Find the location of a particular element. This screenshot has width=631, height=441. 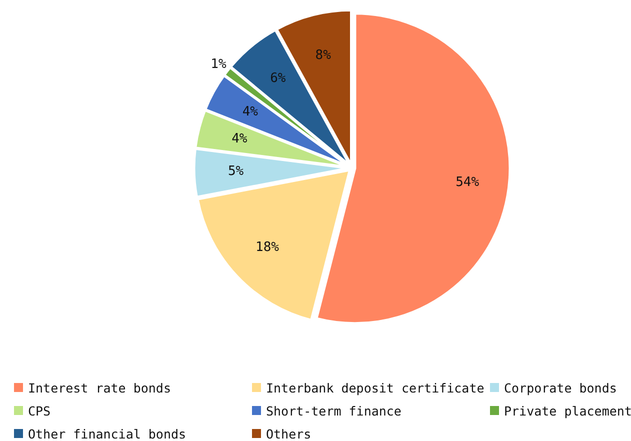

data-label: 8% is located at coordinates (323, 55).